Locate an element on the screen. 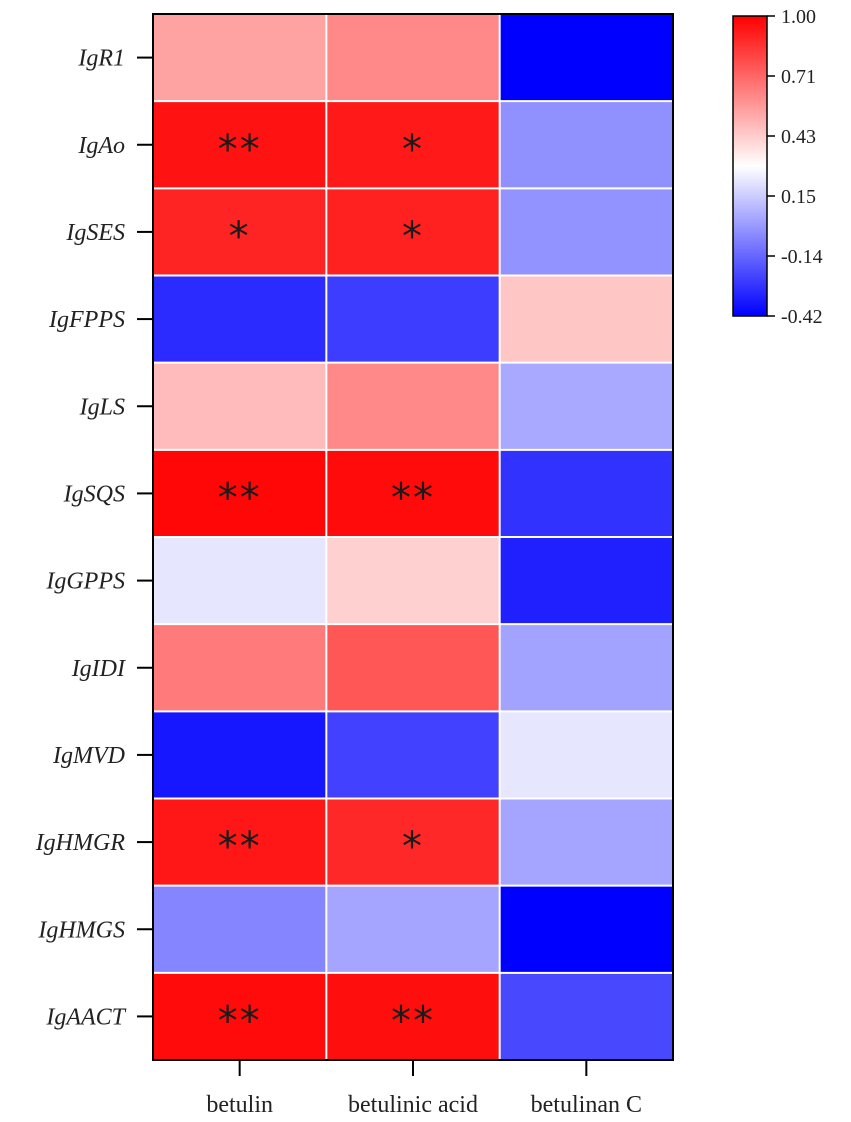 The width and height of the screenshot is (851, 1122). row-label: IgFPPS is located at coordinates (86, 320).